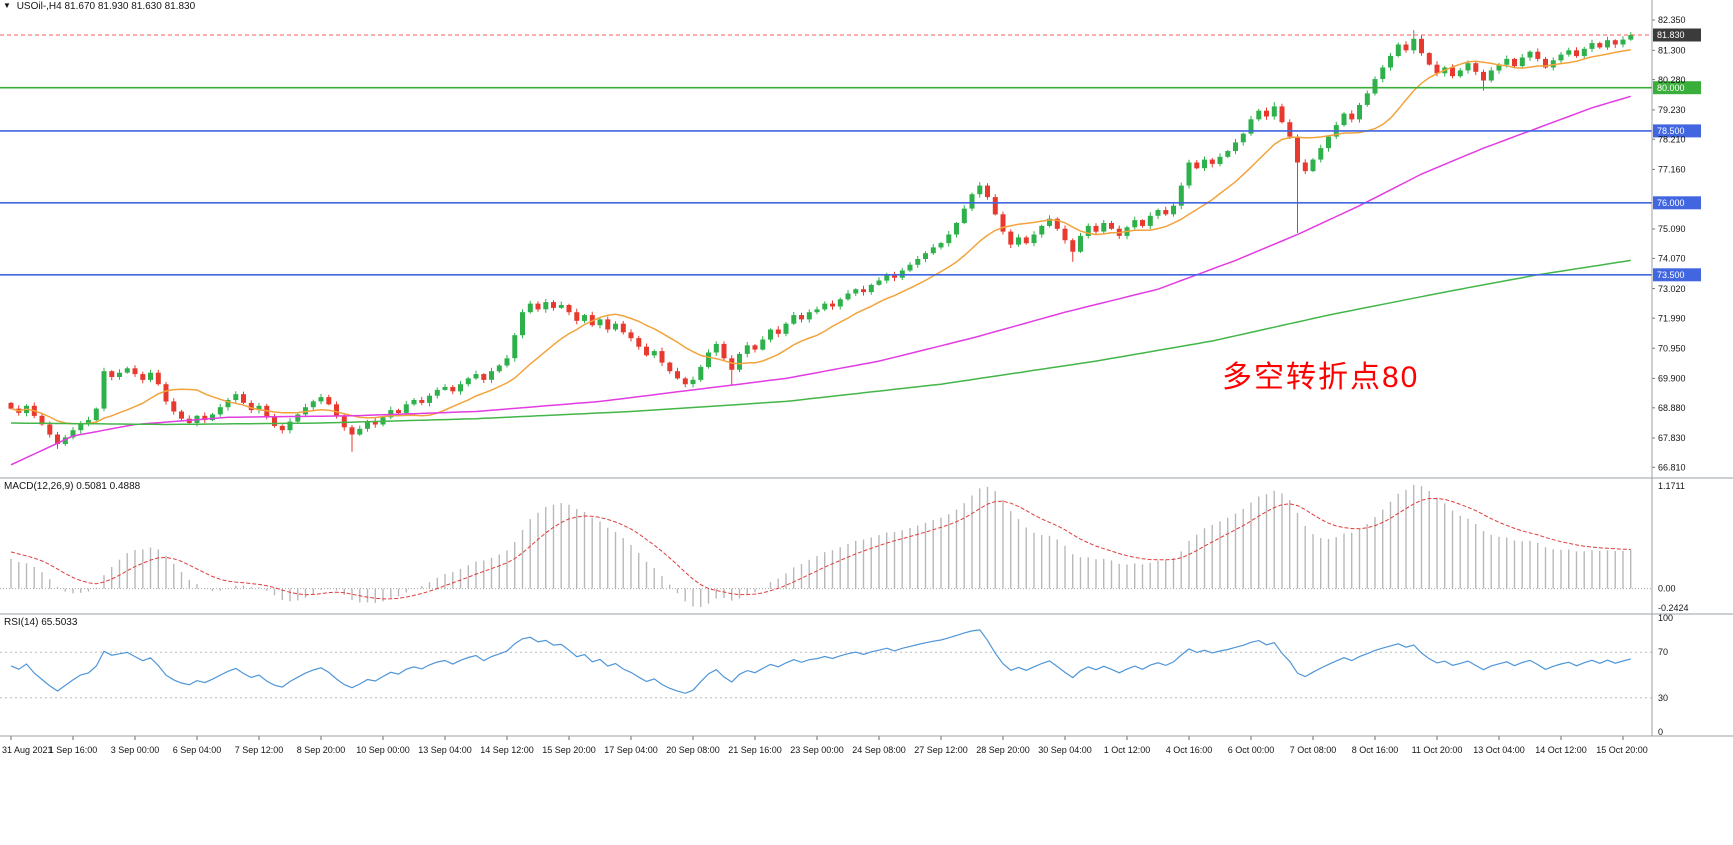 The width and height of the screenshot is (1733, 845). Describe the element at coordinates (1671, 35) in the screenshot. I see `axis-label: 81.830` at that location.